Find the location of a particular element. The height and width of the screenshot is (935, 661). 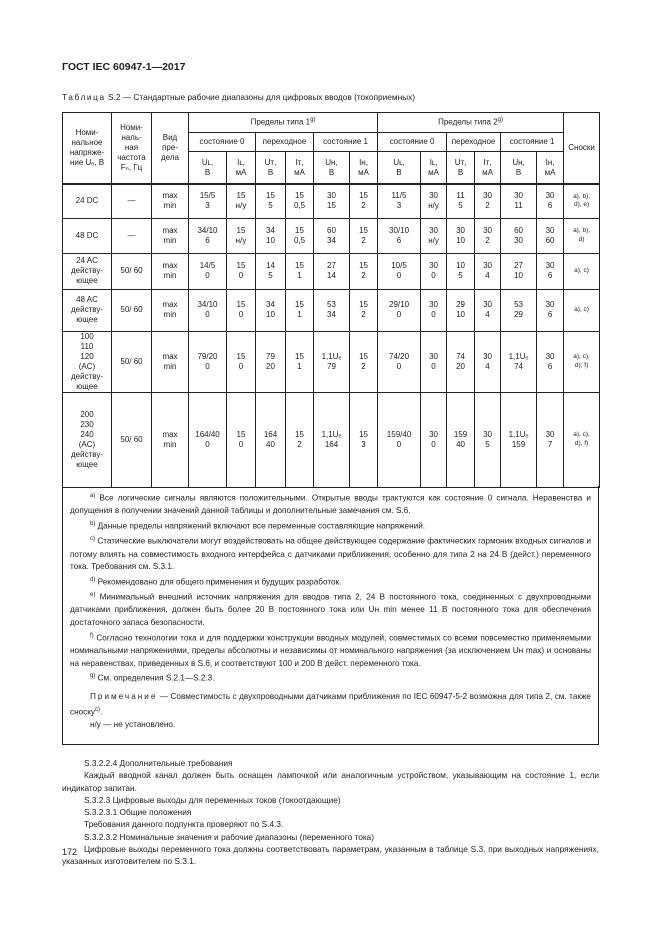

value-cell: 27 10 is located at coordinates (519, 271).